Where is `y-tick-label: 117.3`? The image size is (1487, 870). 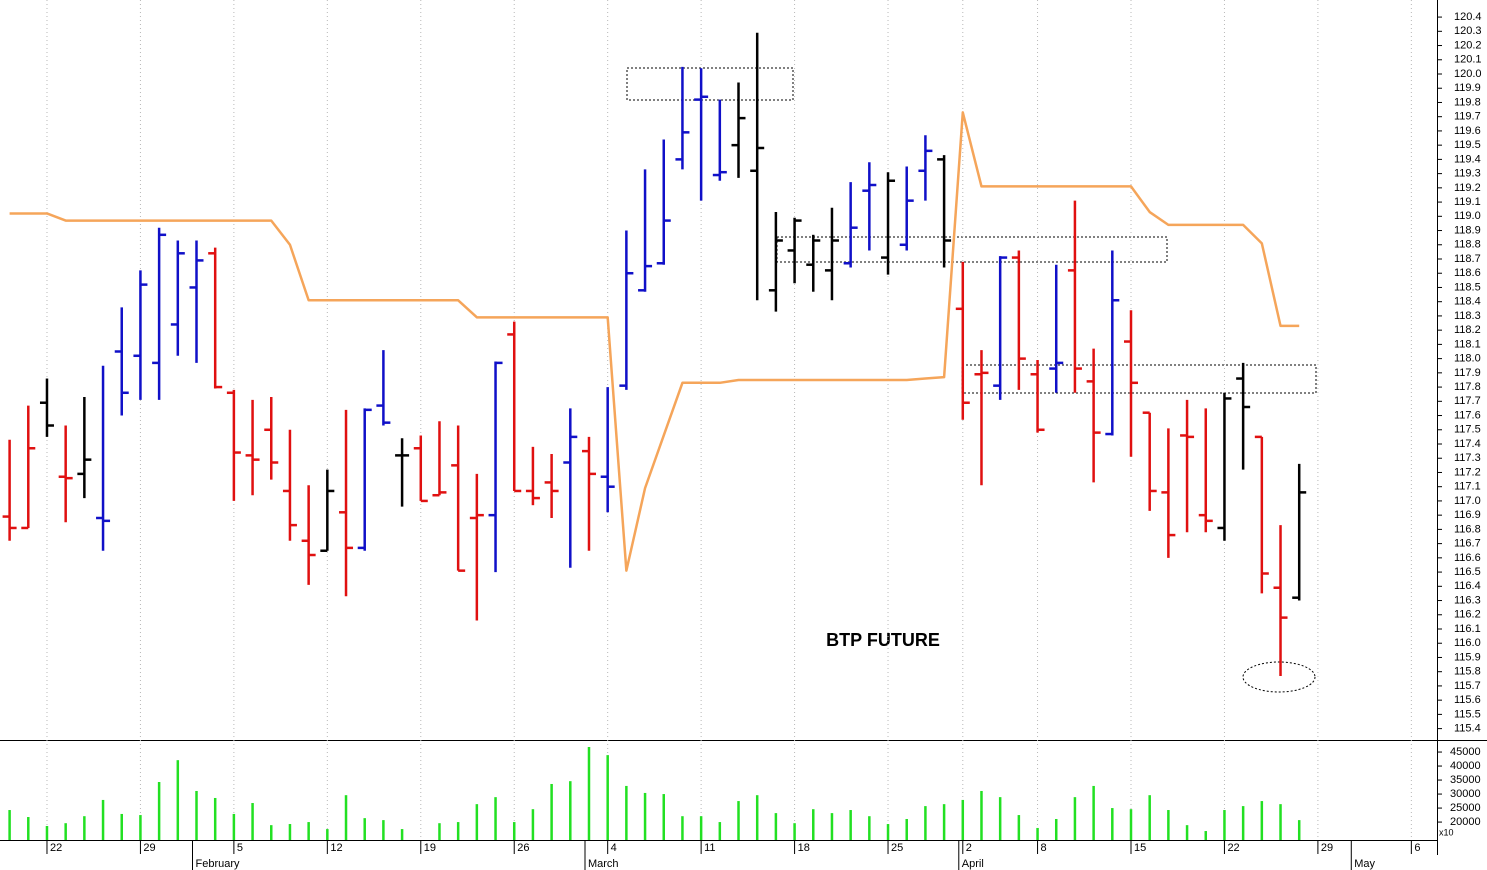
y-tick-label: 117.3 is located at coordinates (1467, 458).